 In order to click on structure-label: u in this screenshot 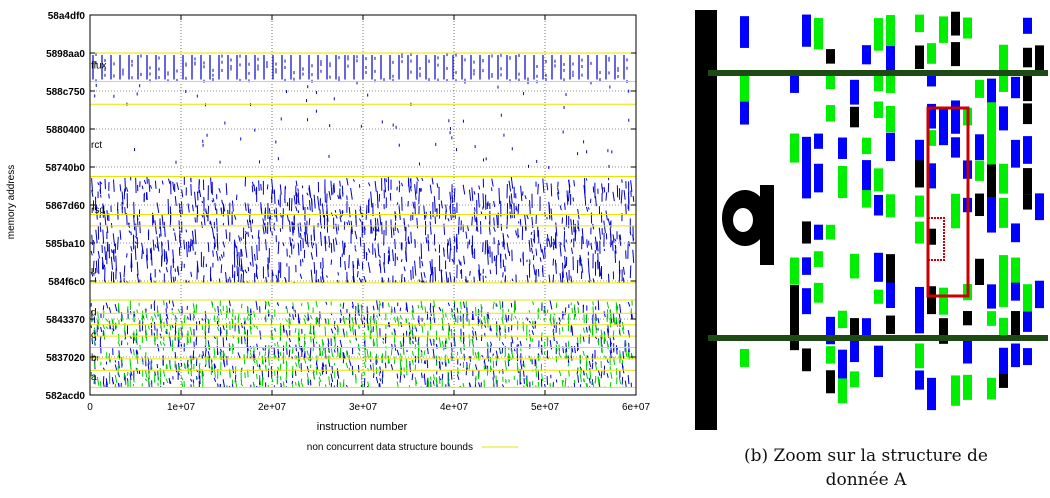, I will do `click(94, 271)`.